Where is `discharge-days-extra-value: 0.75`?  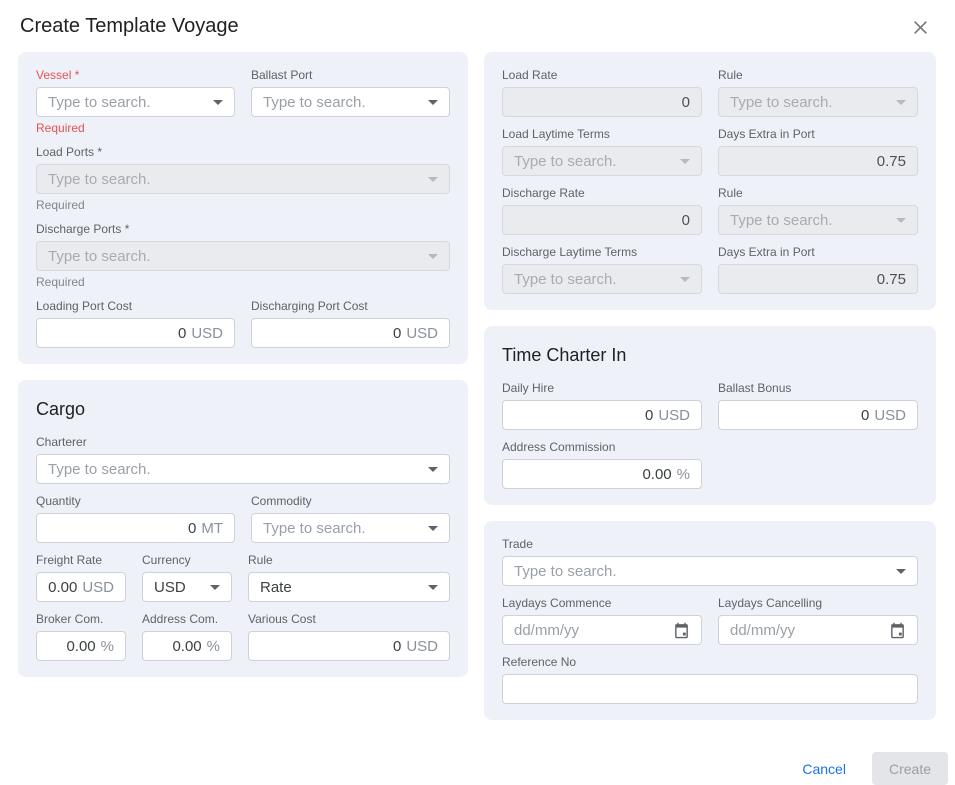 discharge-days-extra-value: 0.75 is located at coordinates (891, 279).